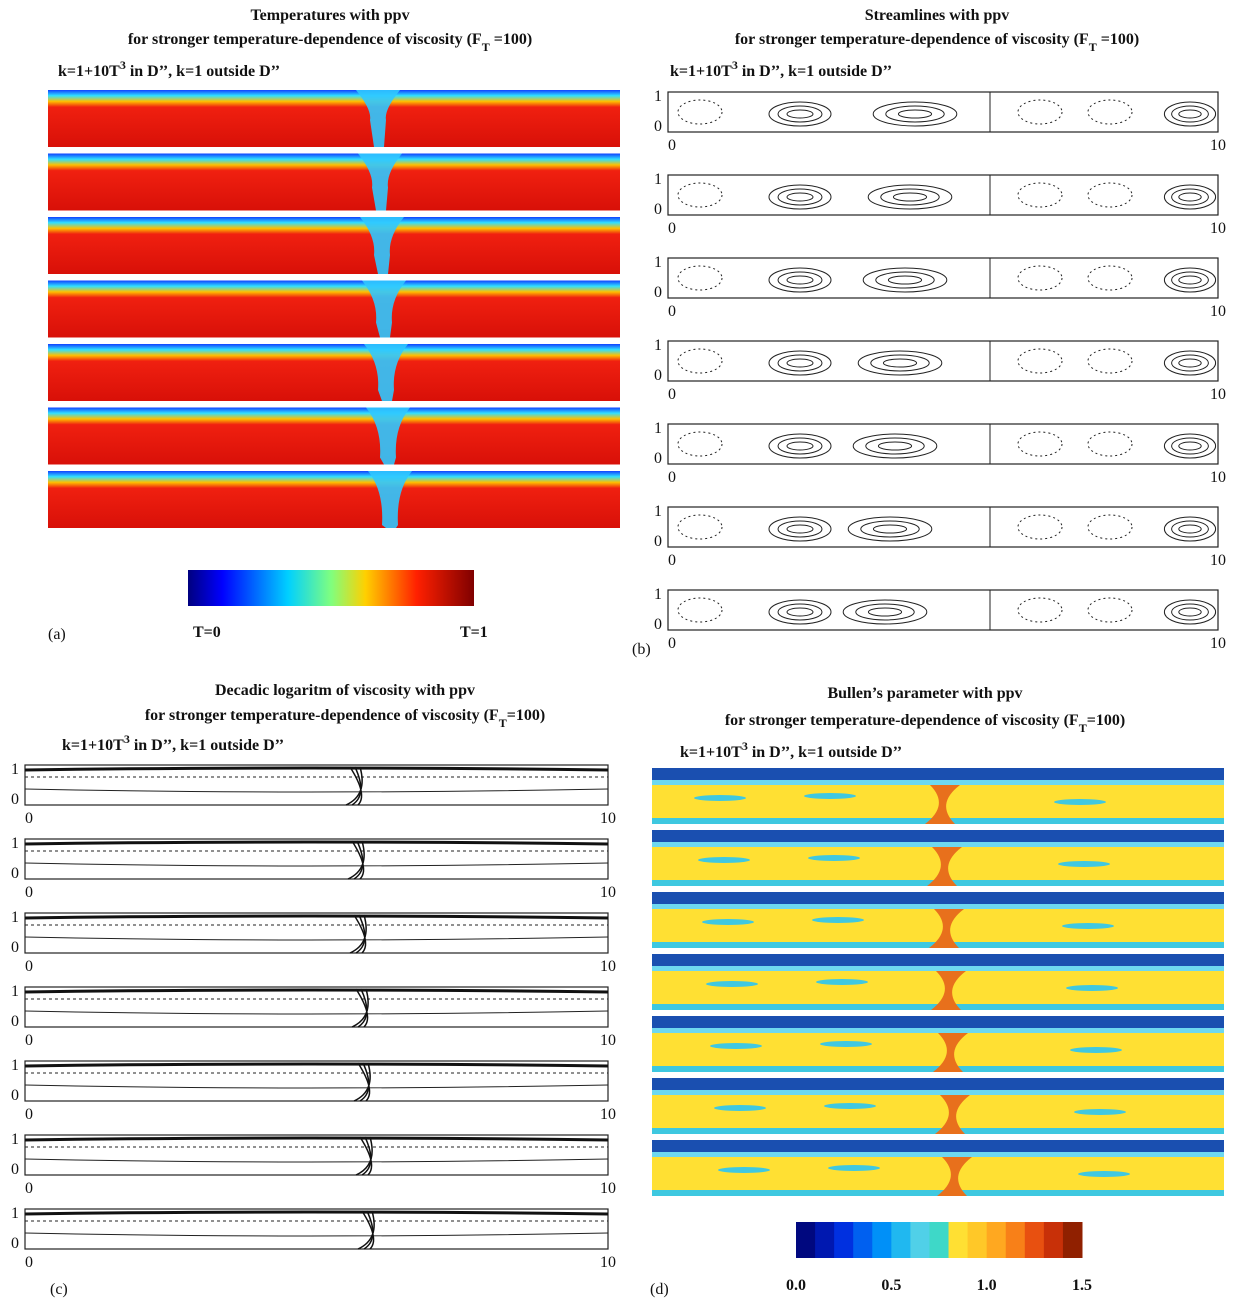  Describe the element at coordinates (334, 182) in the screenshot. I see `temperature-strip` at that location.